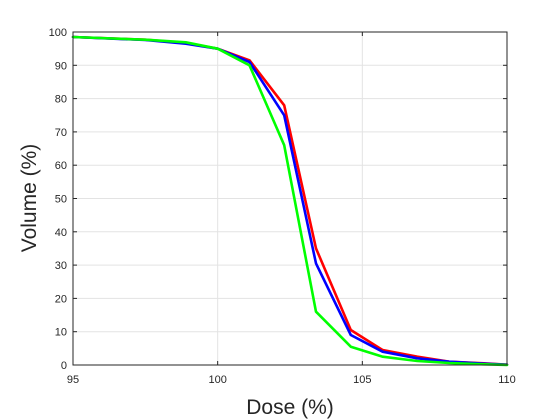 Image resolution: width=560 pixels, height=420 pixels. I want to click on y-tick-label: 70, so click(61, 133).